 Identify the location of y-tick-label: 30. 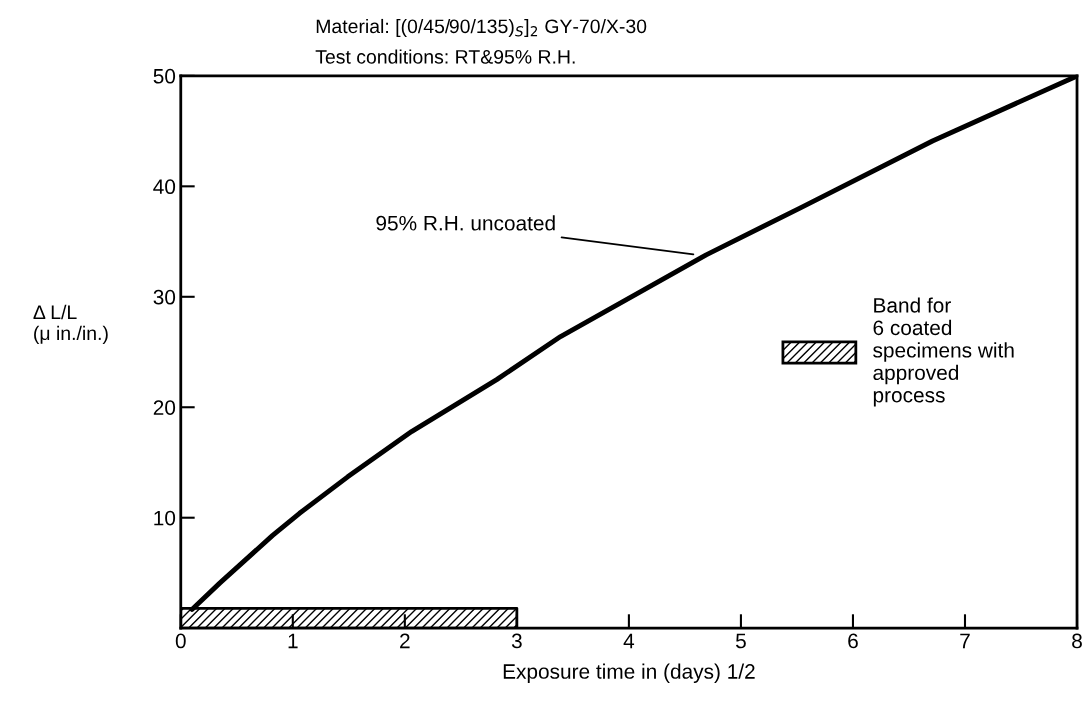
(164, 297).